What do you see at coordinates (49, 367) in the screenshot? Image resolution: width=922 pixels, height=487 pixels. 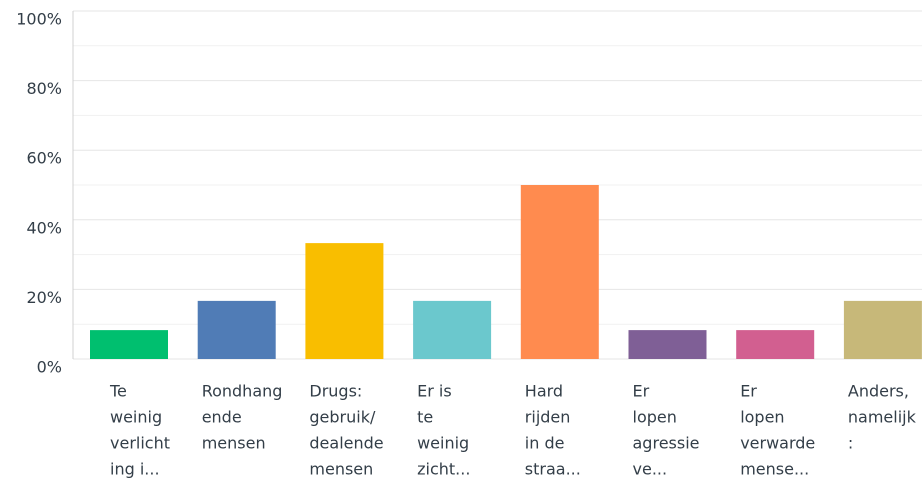 I see `y-tick-label: 0%` at bounding box center [49, 367].